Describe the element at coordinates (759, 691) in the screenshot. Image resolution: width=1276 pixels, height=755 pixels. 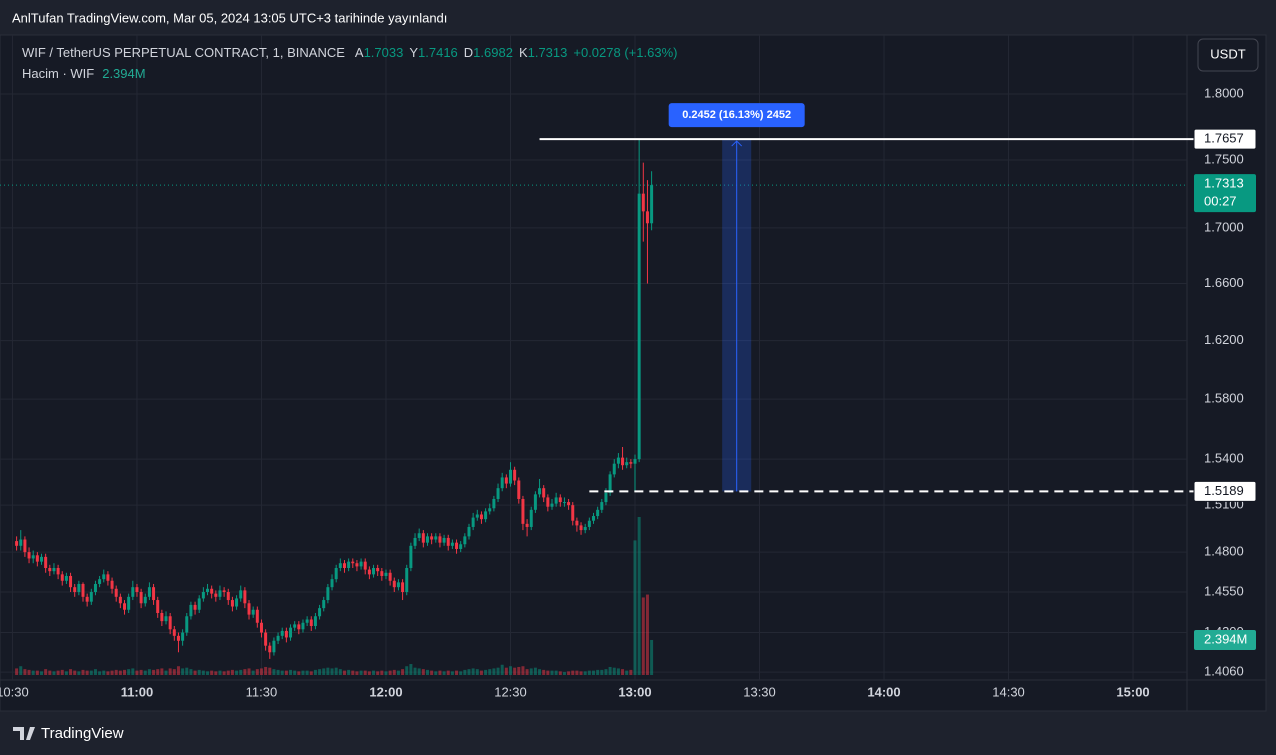
I see `x-tick-label: 13:30` at that location.